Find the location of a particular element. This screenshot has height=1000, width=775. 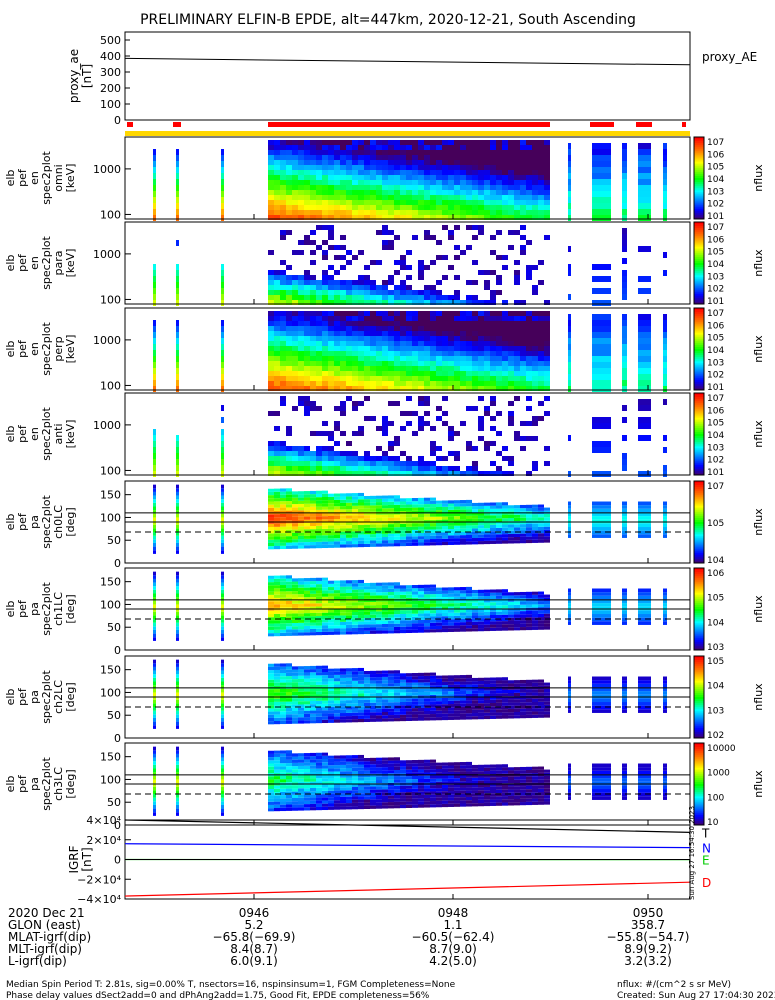

colorbar-tick-label: 101 is located at coordinates (715, 388).